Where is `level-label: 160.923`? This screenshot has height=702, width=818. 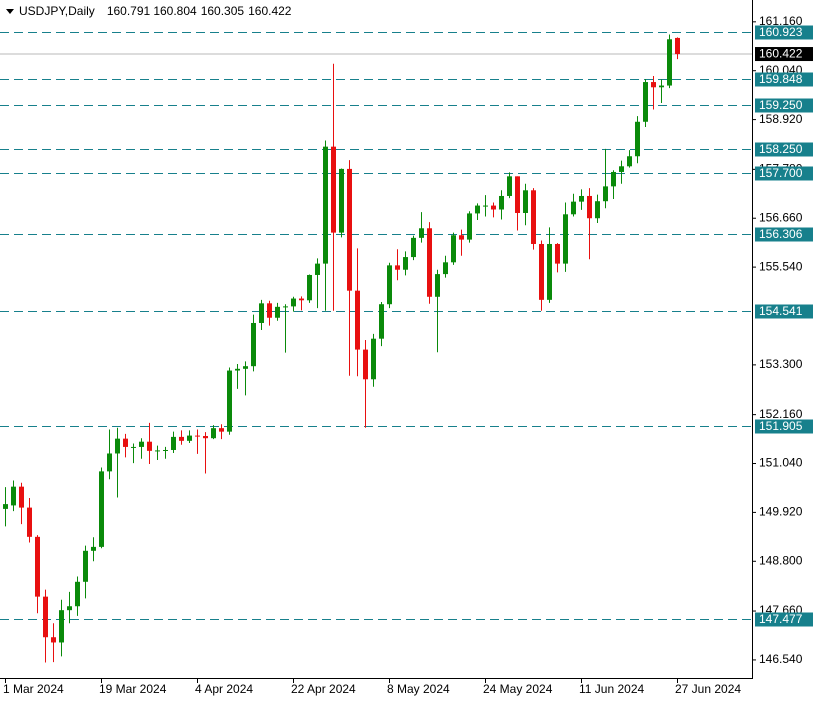
level-label: 160.923 is located at coordinates (781, 32).